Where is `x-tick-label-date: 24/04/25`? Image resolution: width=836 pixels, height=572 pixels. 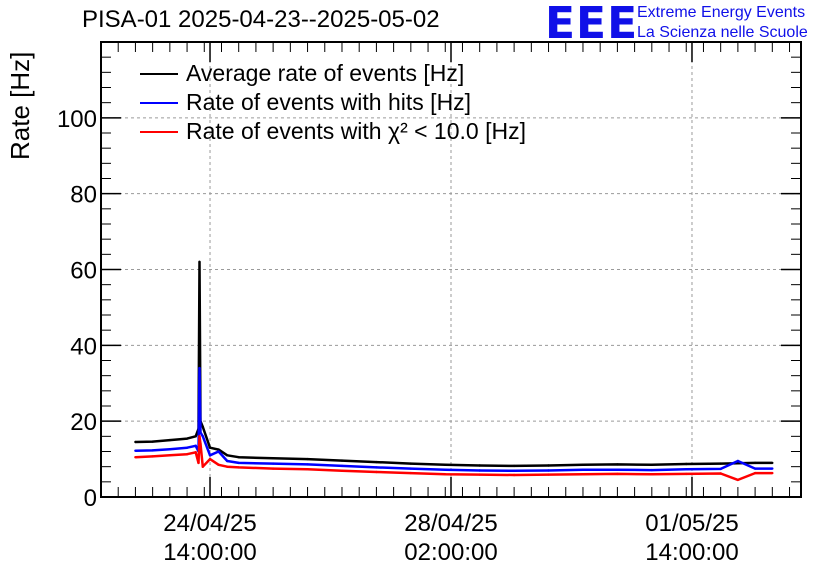 x-tick-label-date: 24/04/25 is located at coordinates (209, 523).